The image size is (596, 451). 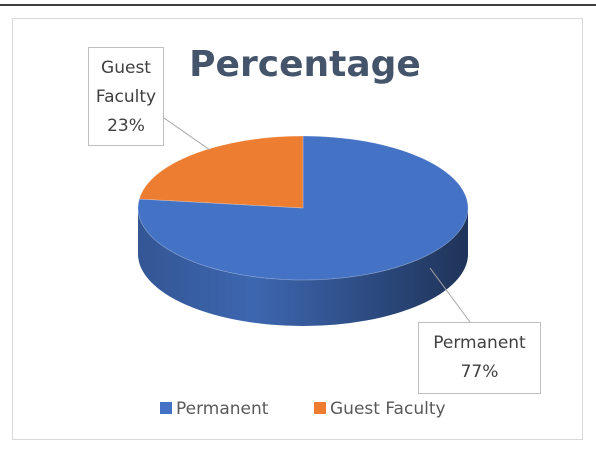 I want to click on data-label-value: 23%, so click(x=126, y=126).